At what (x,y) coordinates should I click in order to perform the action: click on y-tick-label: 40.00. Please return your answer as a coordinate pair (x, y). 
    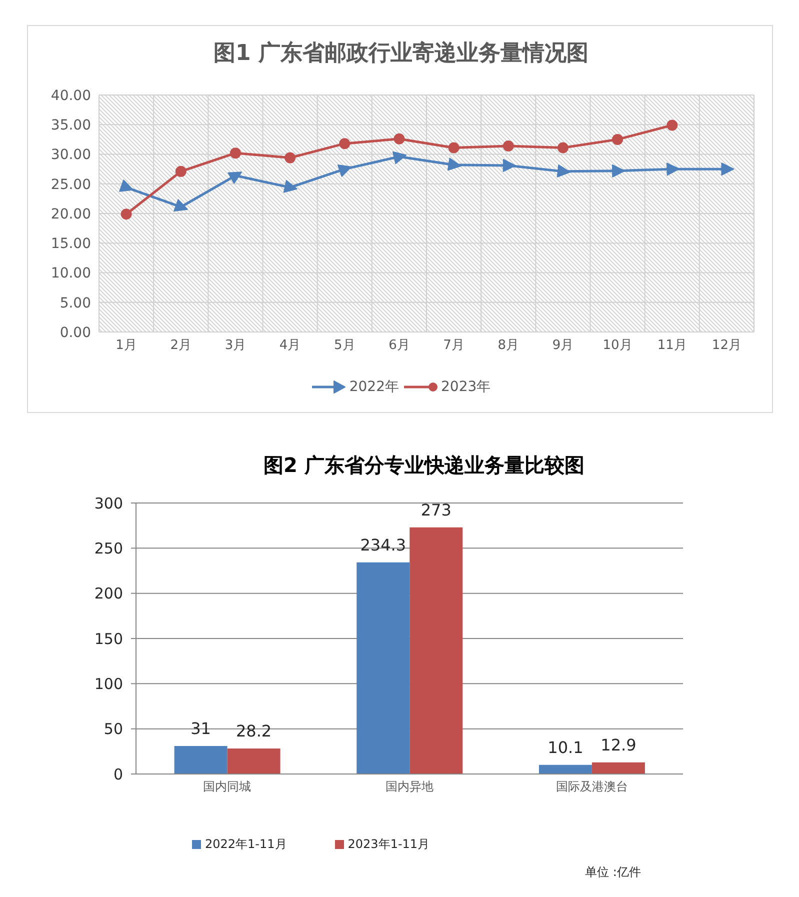
    Looking at the image, I should click on (70, 96).